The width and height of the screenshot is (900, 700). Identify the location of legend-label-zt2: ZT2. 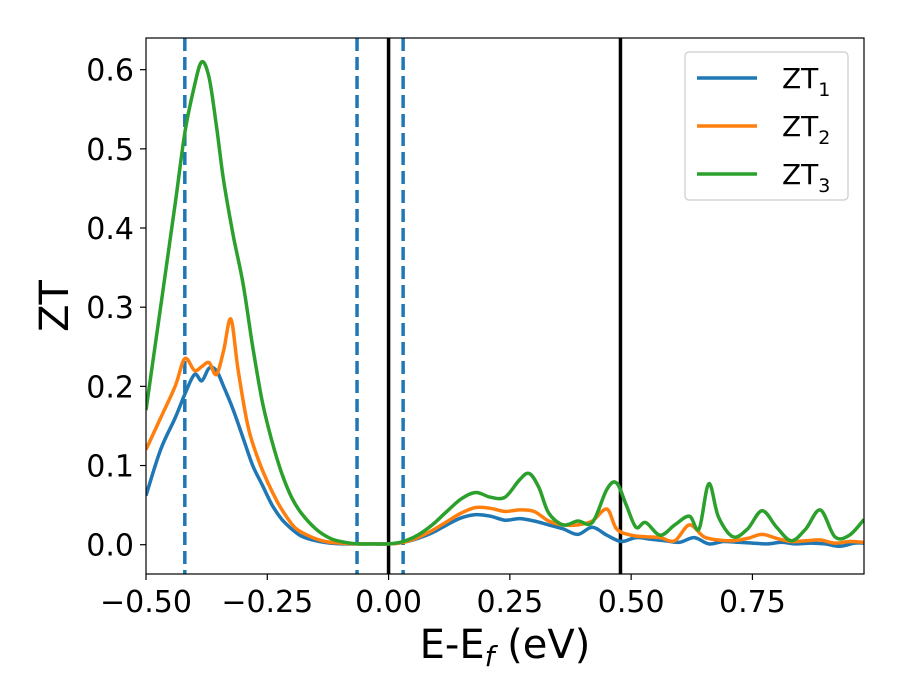
(806, 129).